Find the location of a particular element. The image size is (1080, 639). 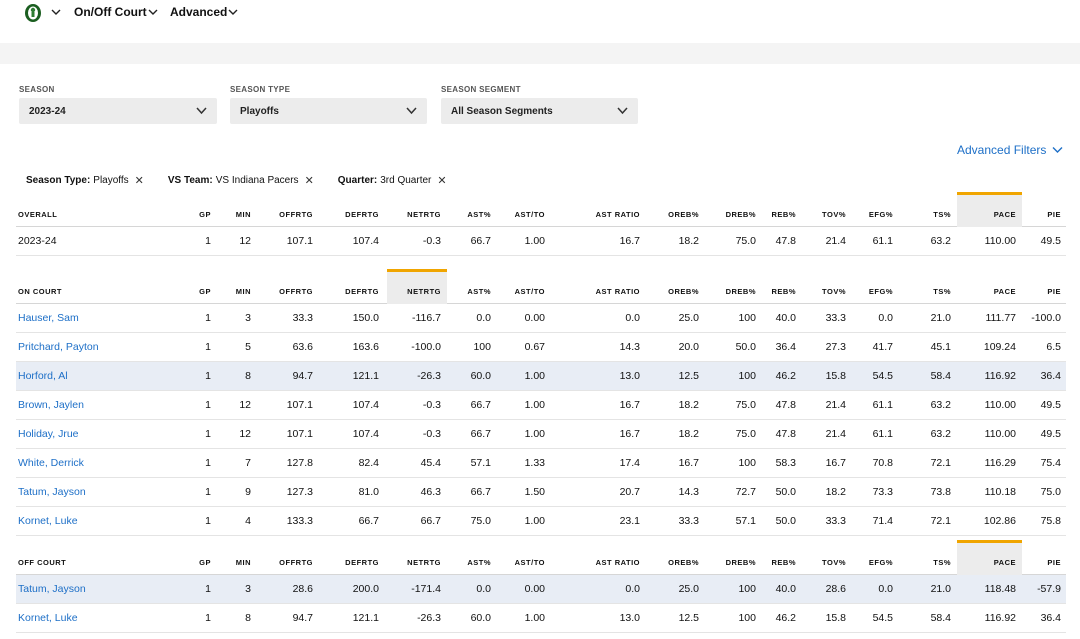

season-type-select: Playoffs is located at coordinates (328, 111).